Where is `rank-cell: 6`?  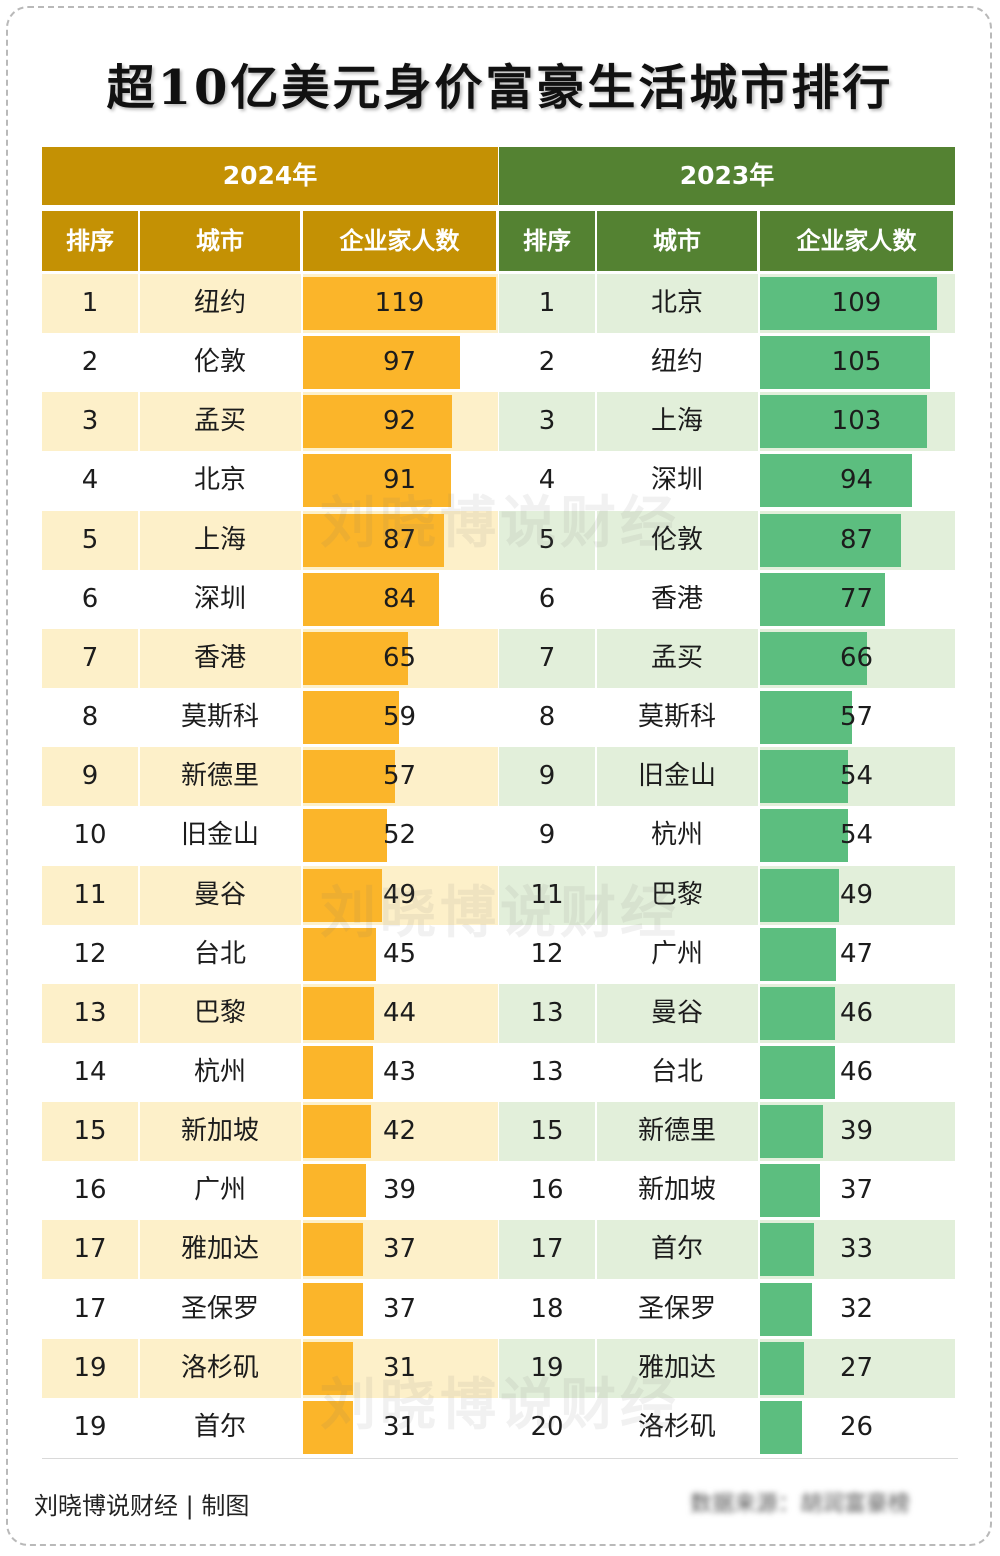 rank-cell: 6 is located at coordinates (547, 598).